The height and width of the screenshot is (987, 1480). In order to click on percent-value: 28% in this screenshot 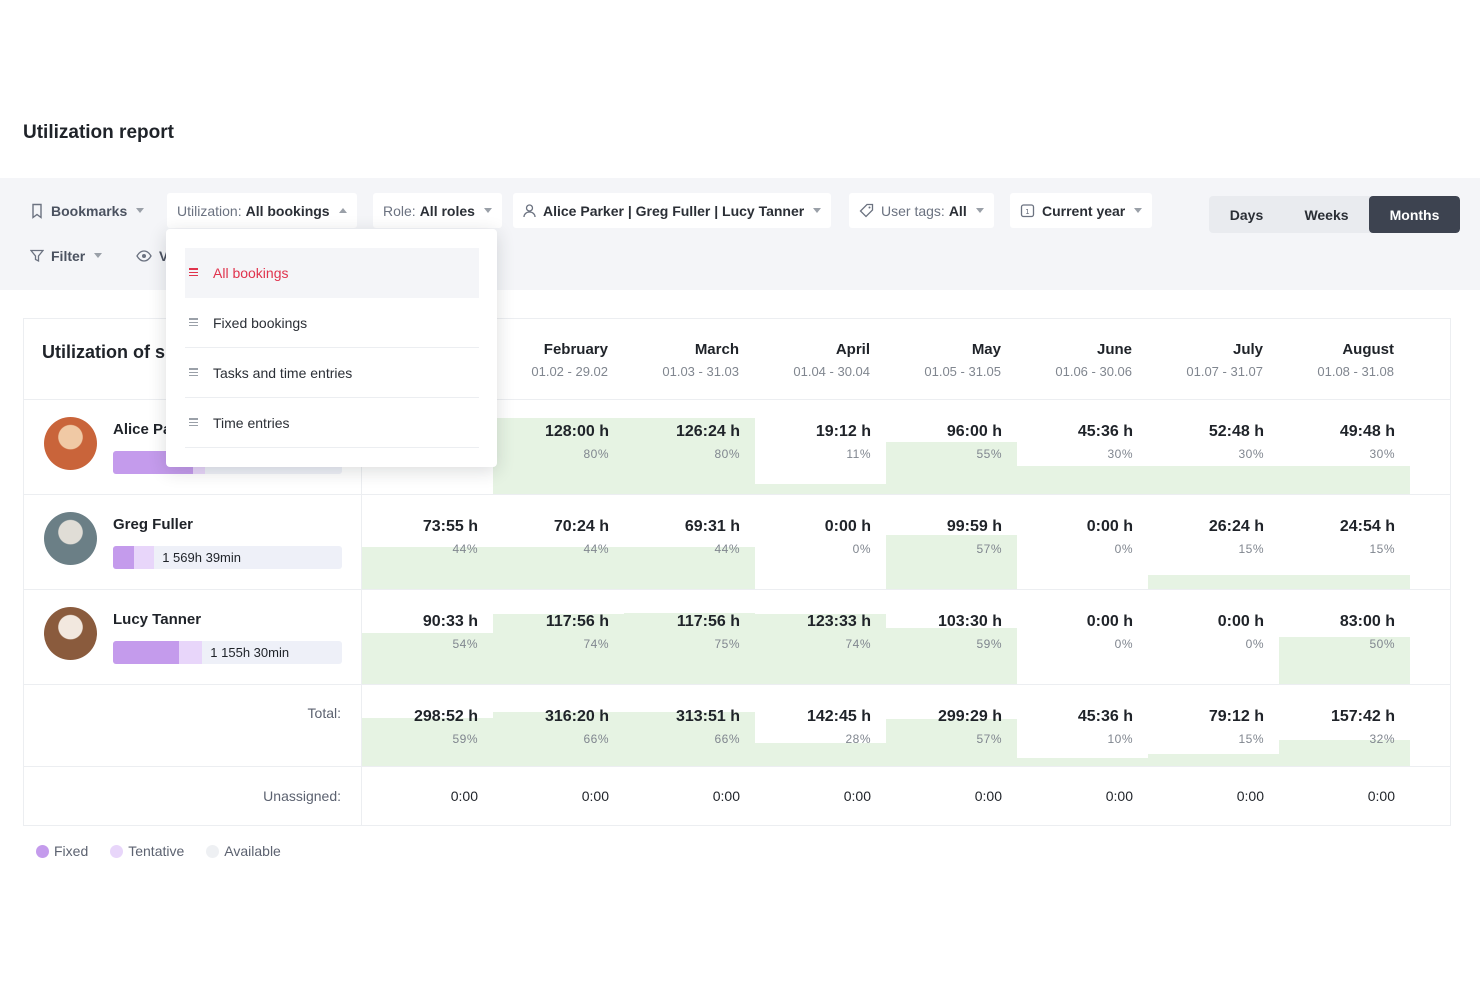, I will do `click(858, 739)`.